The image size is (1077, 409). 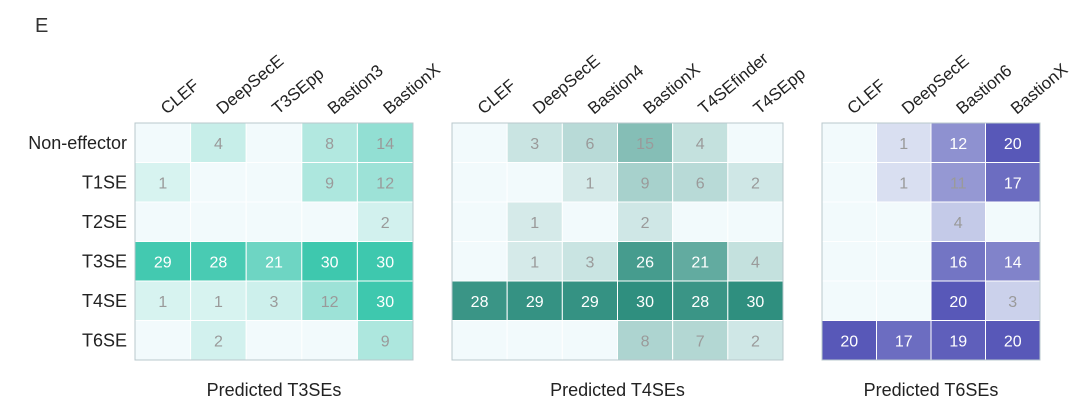 I want to click on row-label: T6SE, so click(x=104, y=340).